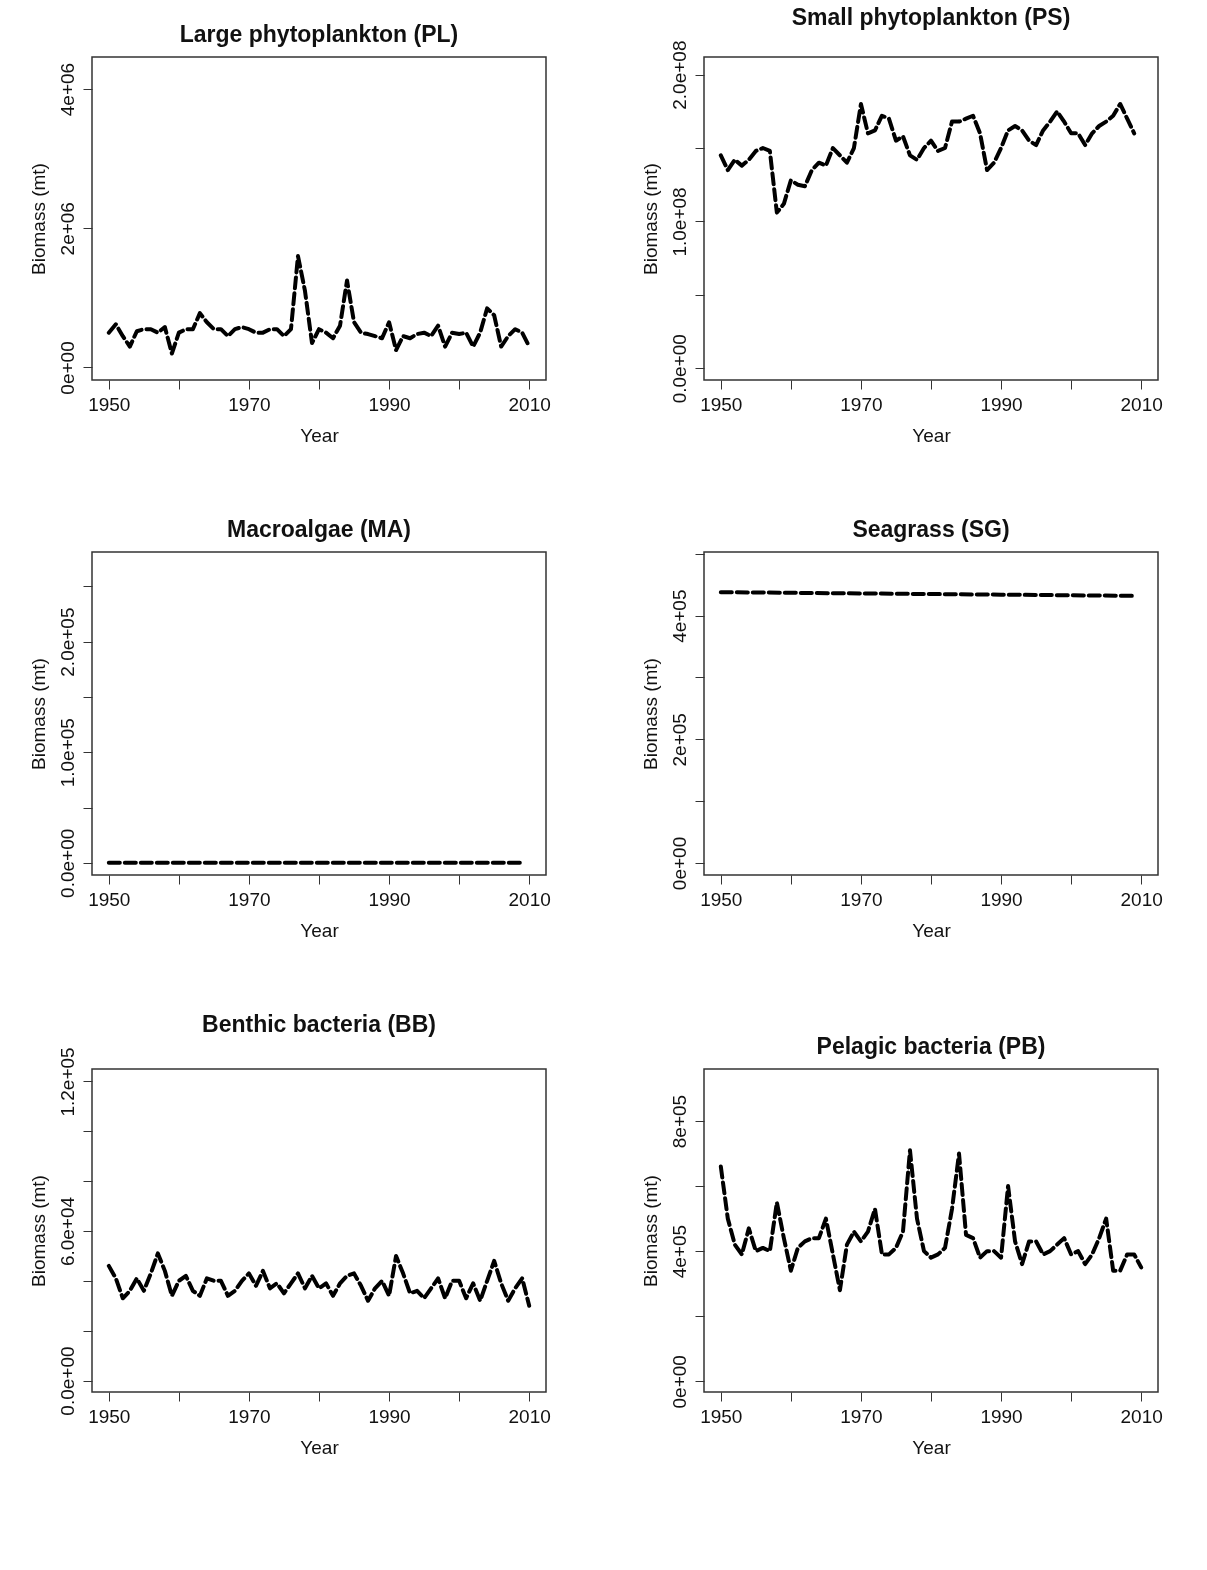 Image resolution: width=1207 pixels, height=1570 pixels. What do you see at coordinates (679, 222) in the screenshot?
I see `y-tick-label: 1.0e+08` at bounding box center [679, 222].